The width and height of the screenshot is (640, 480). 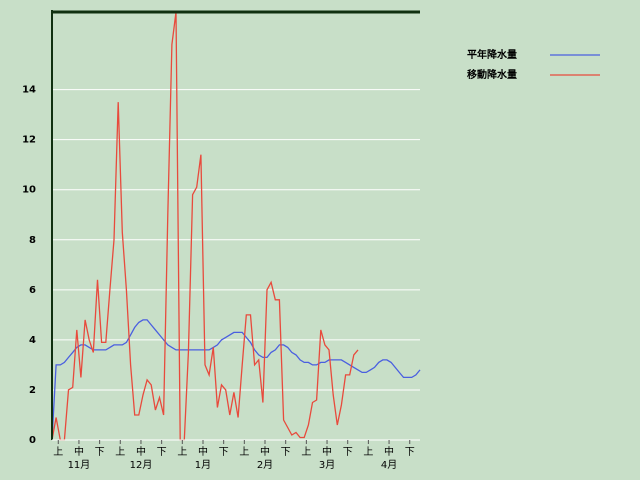 What do you see at coordinates (32, 440) in the screenshot?
I see `y-tick-label: 0` at bounding box center [32, 440].